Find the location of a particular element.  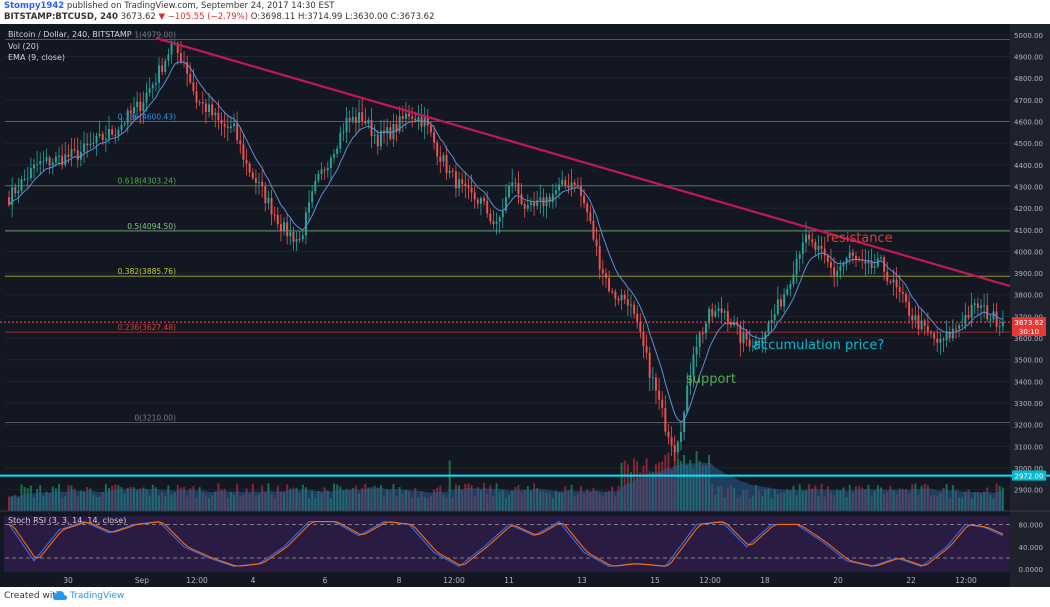

resistance-label: resistance is located at coordinates (859, 238).